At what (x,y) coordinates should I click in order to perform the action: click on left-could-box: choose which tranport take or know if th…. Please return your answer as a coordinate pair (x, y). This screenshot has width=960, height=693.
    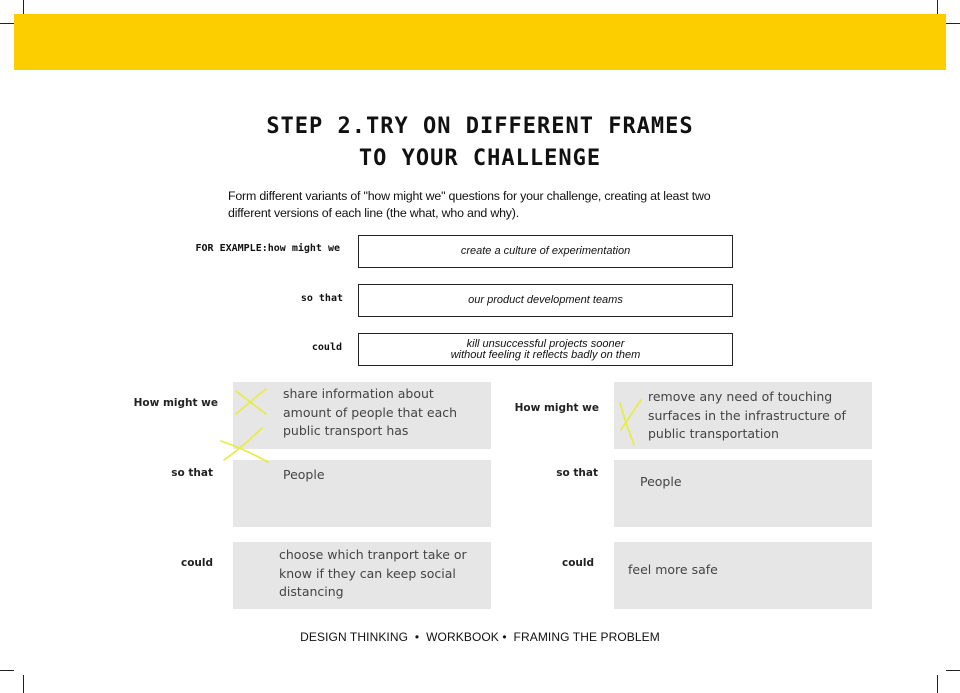
    Looking at the image, I should click on (362, 575).